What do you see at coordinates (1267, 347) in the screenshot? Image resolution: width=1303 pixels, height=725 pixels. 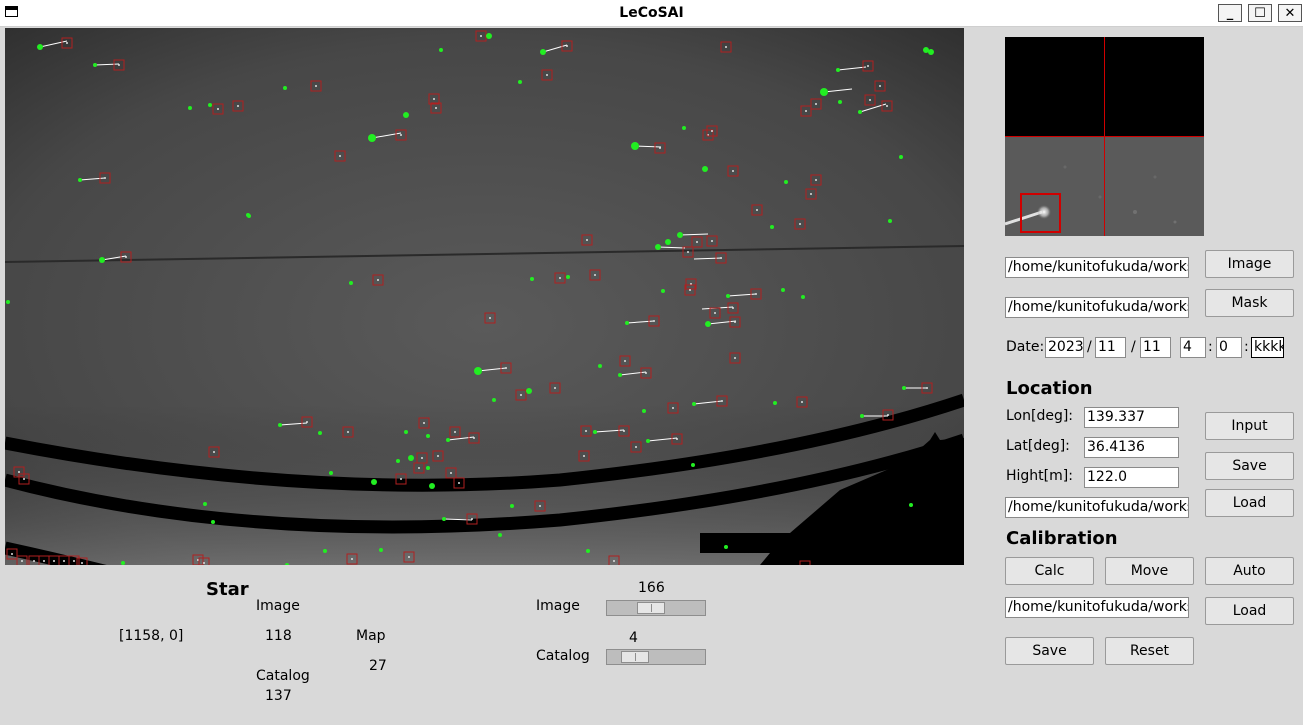 I see `time-second-field: kkkk` at bounding box center [1267, 347].